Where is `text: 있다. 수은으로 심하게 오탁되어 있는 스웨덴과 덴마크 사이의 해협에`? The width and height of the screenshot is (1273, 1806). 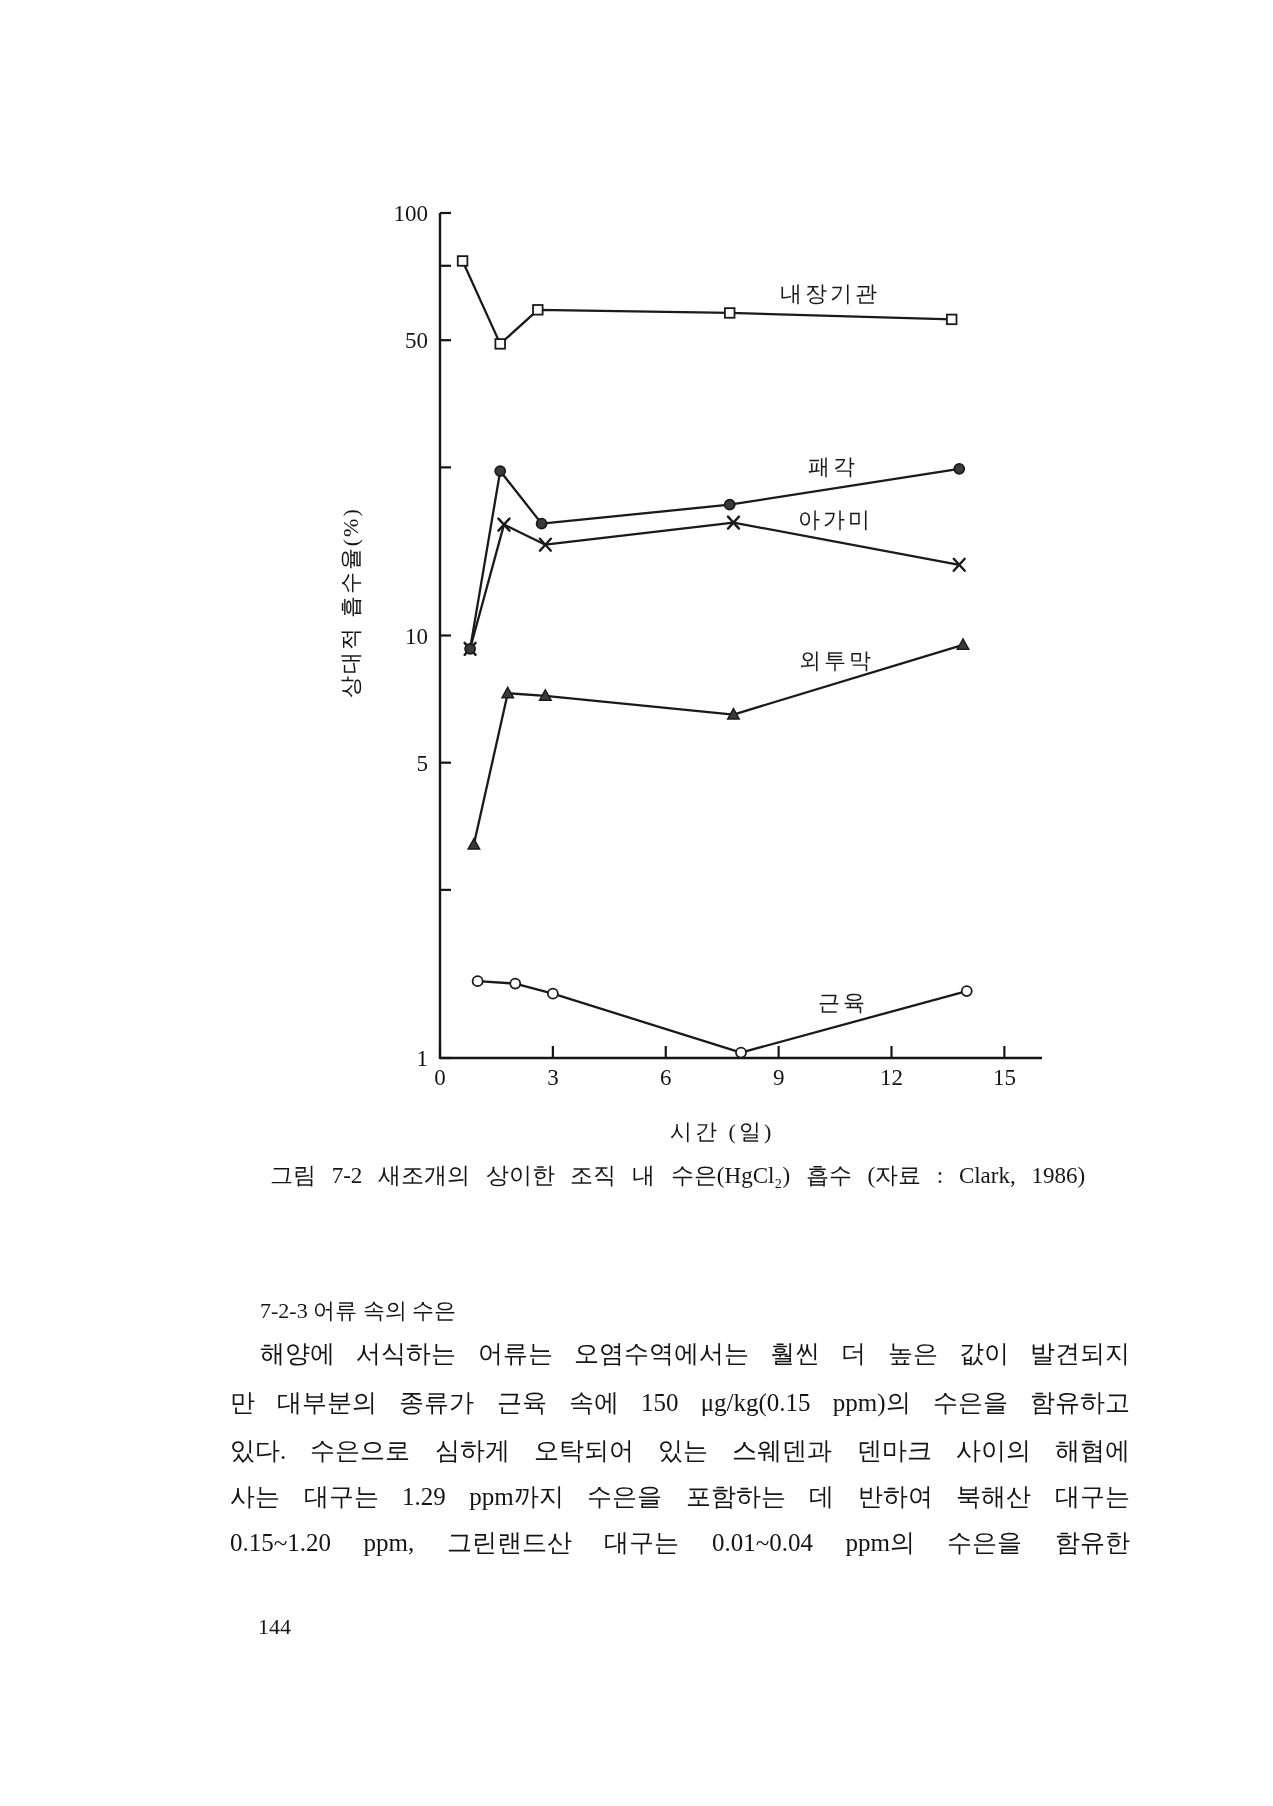
text: 있다. 수은으로 심하게 오탁되어 있는 스웨덴과 덴마크 사이의 해협에 is located at coordinates (680, 1450).